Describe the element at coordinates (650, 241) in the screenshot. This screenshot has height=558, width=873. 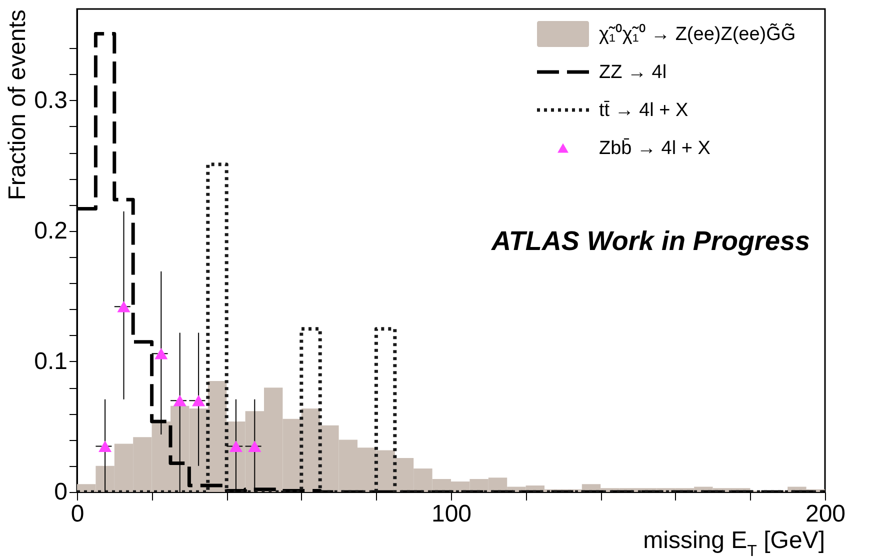
I see `annotation: ATLAS Work in Progress` at that location.